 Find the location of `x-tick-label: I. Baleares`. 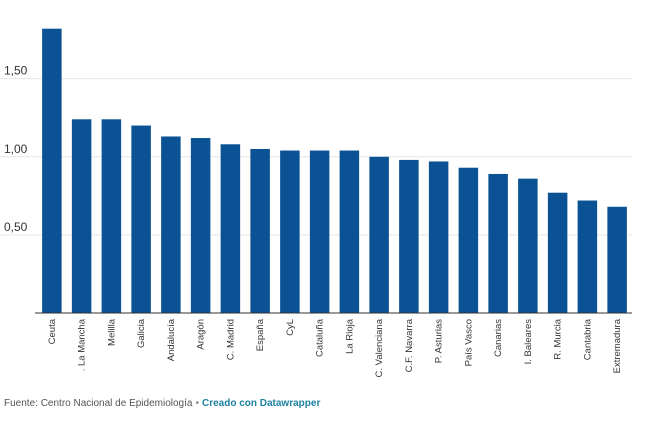

x-tick-label: I. Baleares is located at coordinates (528, 342).